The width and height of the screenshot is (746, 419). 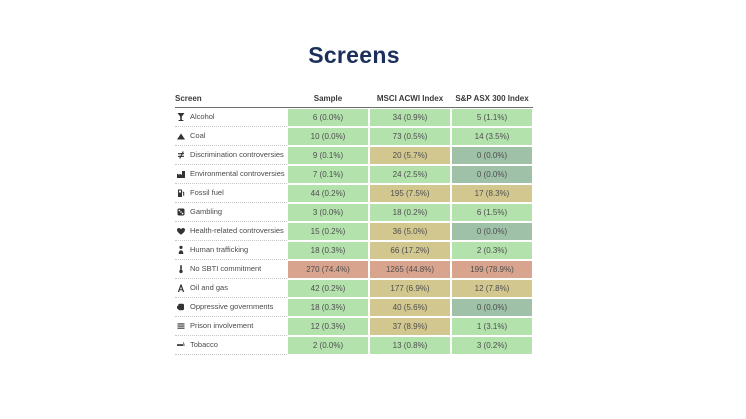 I want to click on sample-cell: 10 (0.0%), so click(x=328, y=136).